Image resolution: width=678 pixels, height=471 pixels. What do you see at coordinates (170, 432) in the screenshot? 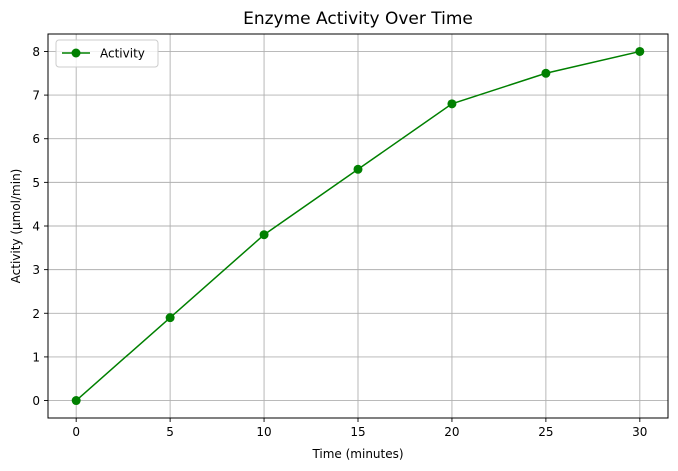
I see `x-tick-label-1: 5` at bounding box center [170, 432].